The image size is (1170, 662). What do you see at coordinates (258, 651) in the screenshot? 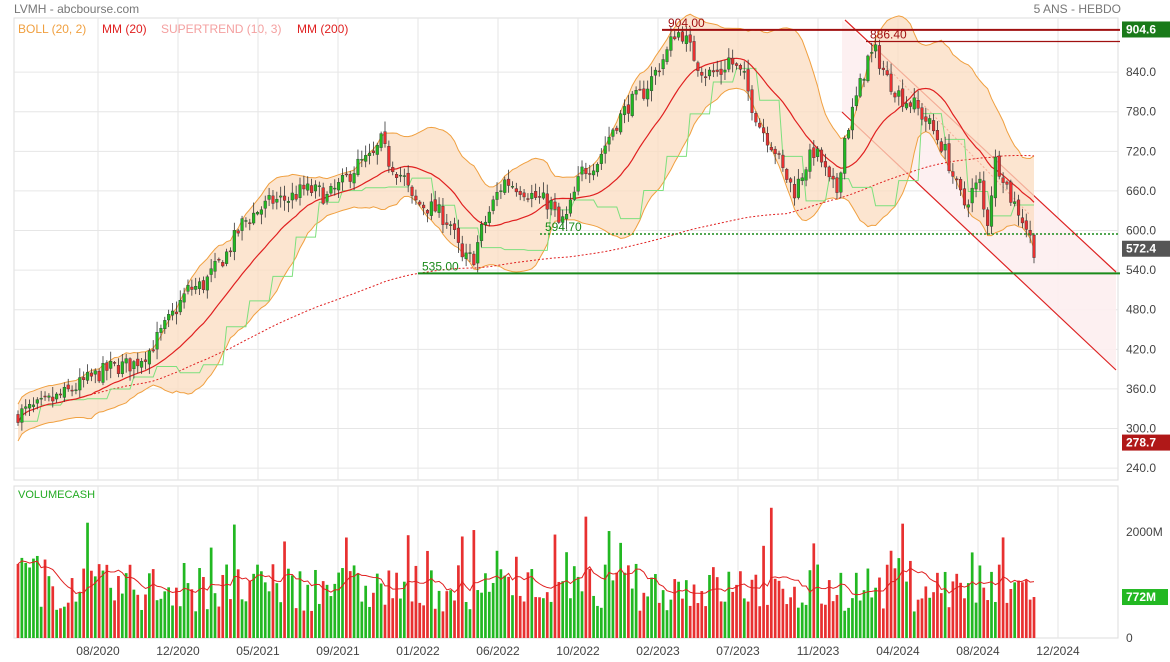
I see `x-tick-label: 05/2021` at bounding box center [258, 651].